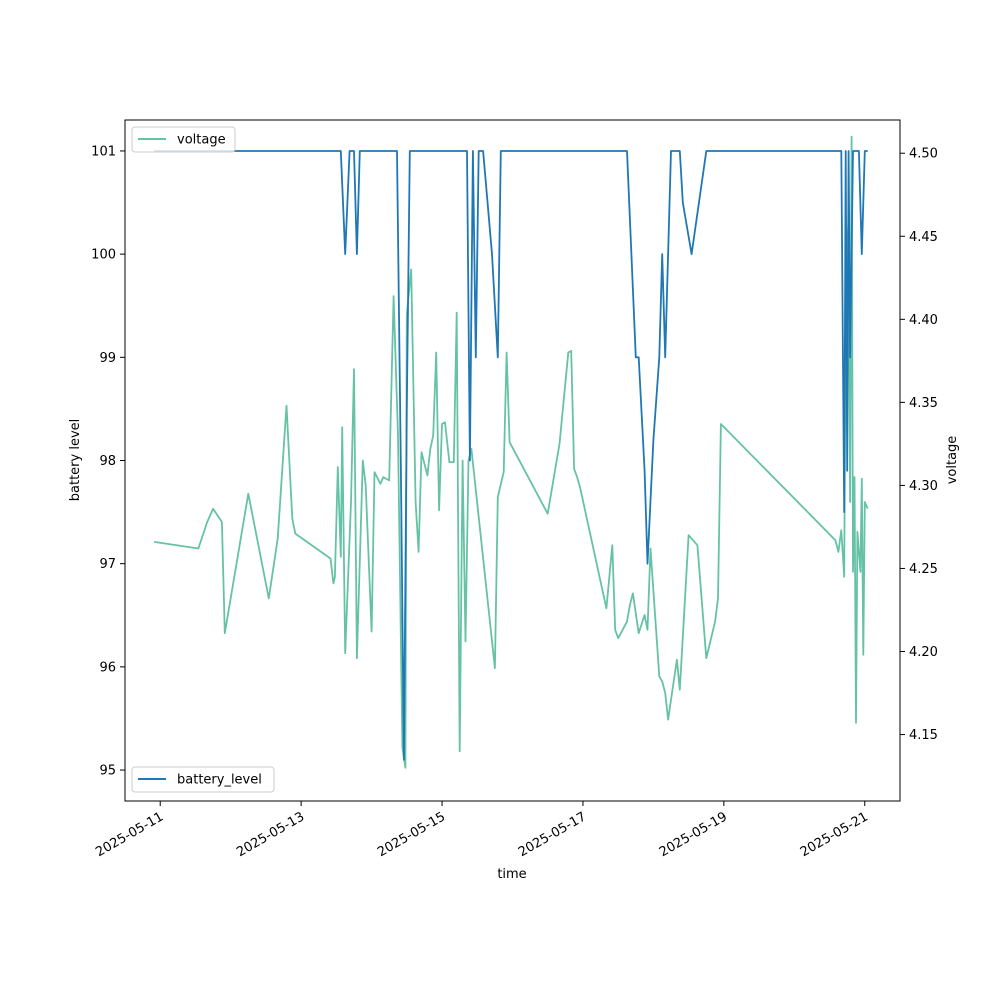  Describe the element at coordinates (693, 834) in the screenshot. I see `x-tick-label: 2025-05-19` at that location.